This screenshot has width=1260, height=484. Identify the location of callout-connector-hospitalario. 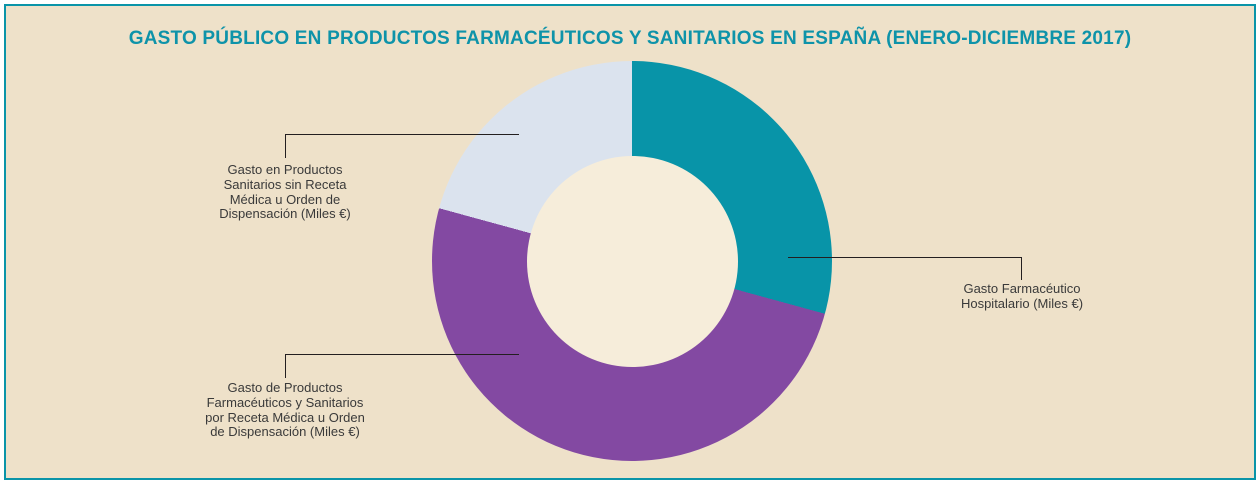
(905, 268).